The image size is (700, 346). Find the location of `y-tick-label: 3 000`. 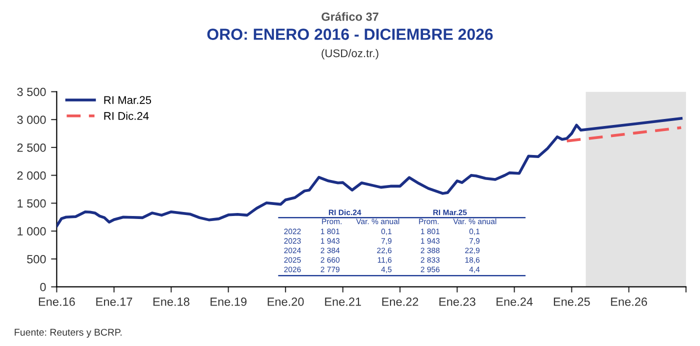

y-tick-label: 3 000 is located at coordinates (31, 120).